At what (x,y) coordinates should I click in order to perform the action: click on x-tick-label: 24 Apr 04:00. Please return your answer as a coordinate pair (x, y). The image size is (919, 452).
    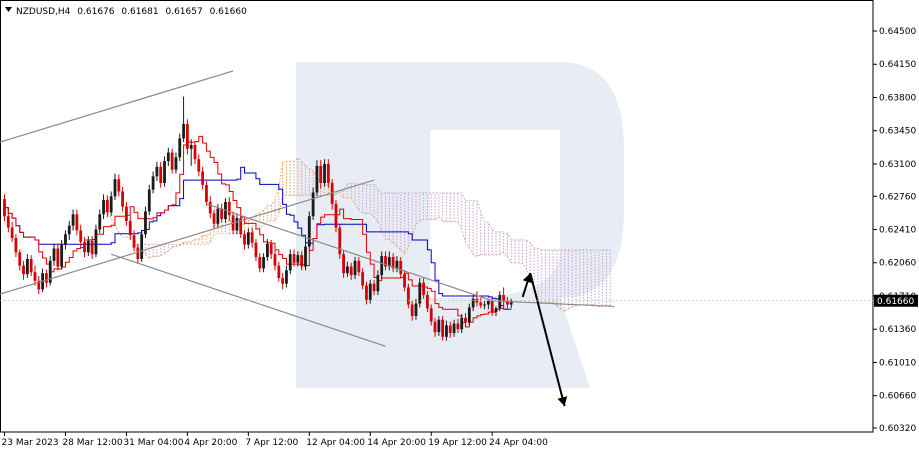
    Looking at the image, I should click on (518, 443).